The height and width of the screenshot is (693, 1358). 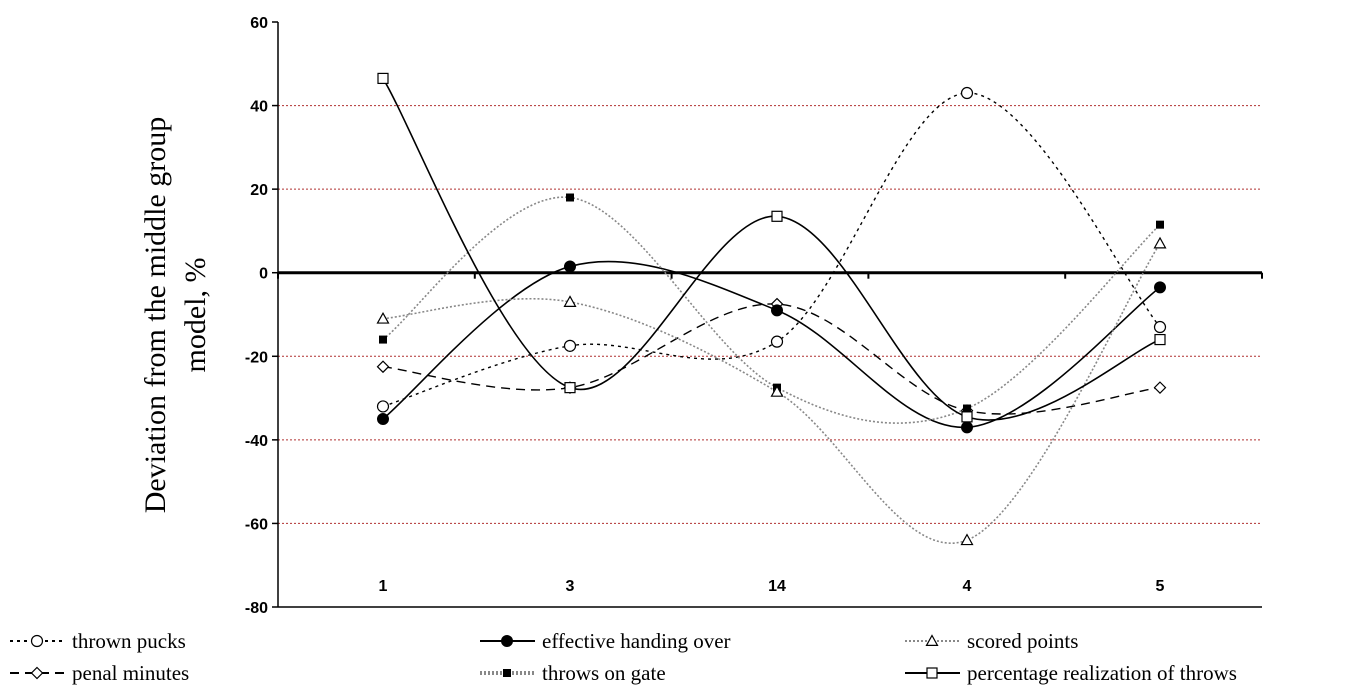 What do you see at coordinates (263, 274) in the screenshot?
I see `y-tick-label: 0` at bounding box center [263, 274].